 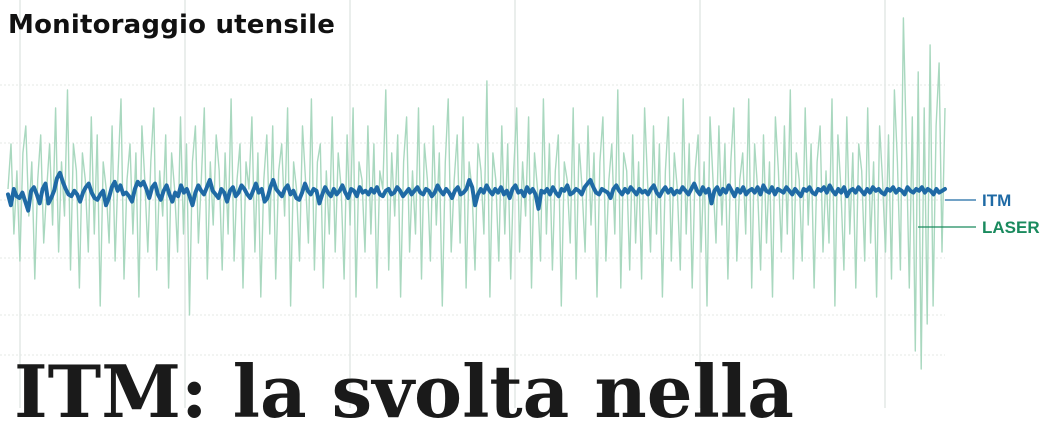 I want to click on article-headline: ITM: la svolta nella, so click(x=404, y=391).